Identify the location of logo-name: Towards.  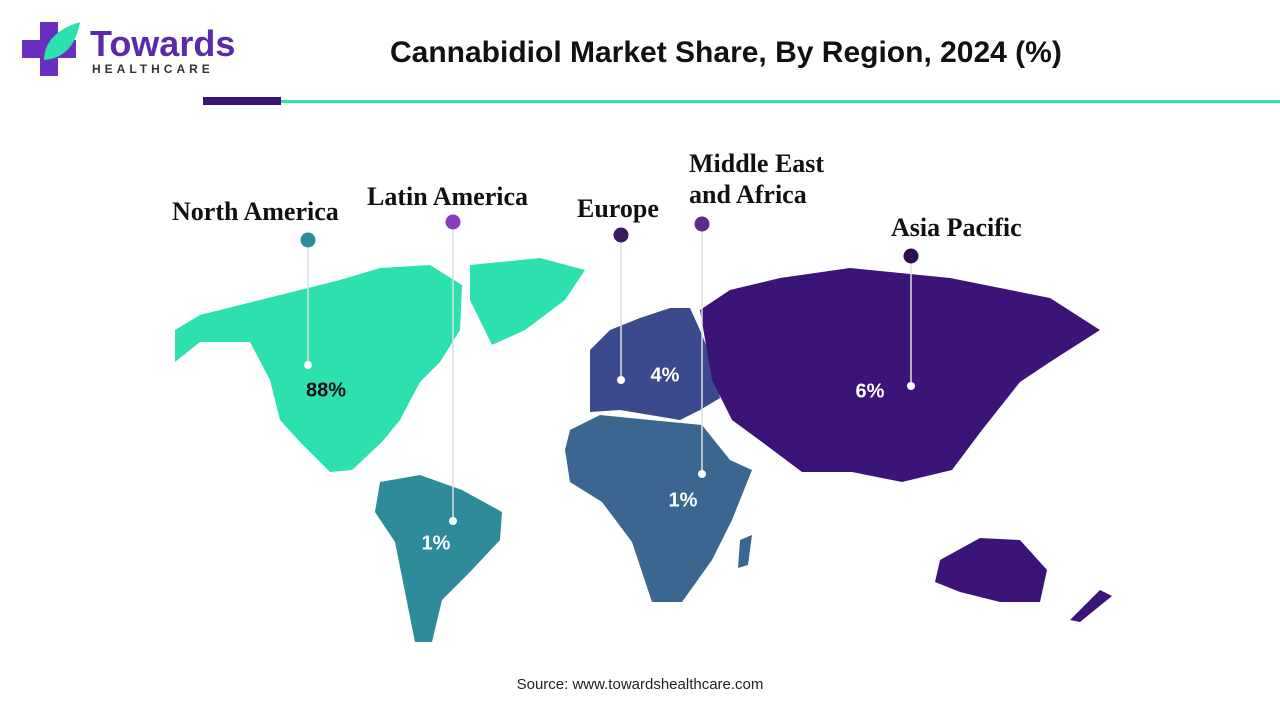
(162, 43).